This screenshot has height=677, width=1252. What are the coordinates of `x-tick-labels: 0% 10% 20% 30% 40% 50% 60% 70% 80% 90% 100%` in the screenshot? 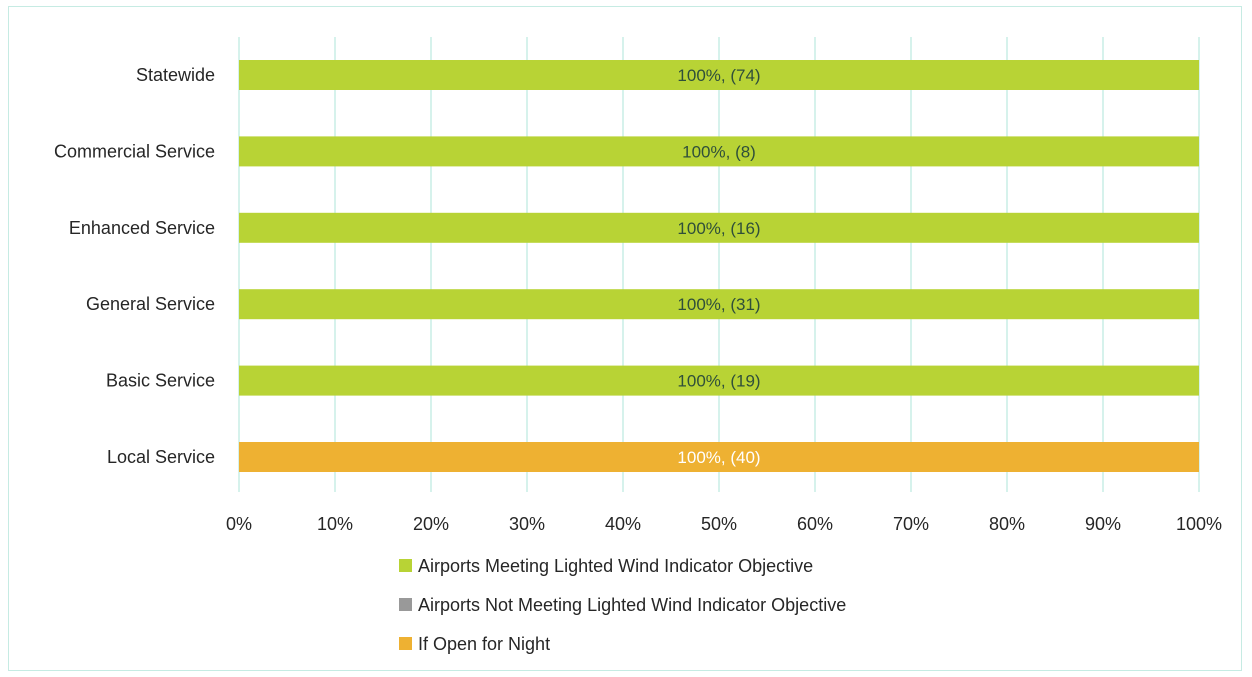 It's located at (724, 524).